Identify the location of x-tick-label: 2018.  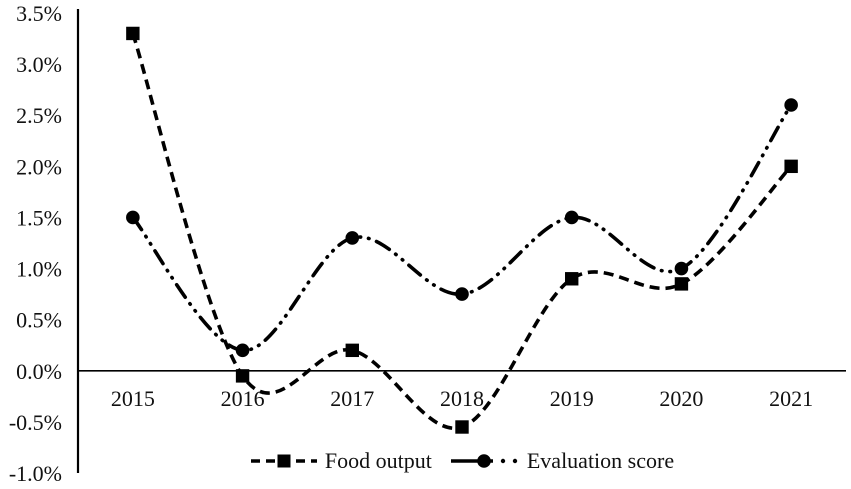
(462, 398).